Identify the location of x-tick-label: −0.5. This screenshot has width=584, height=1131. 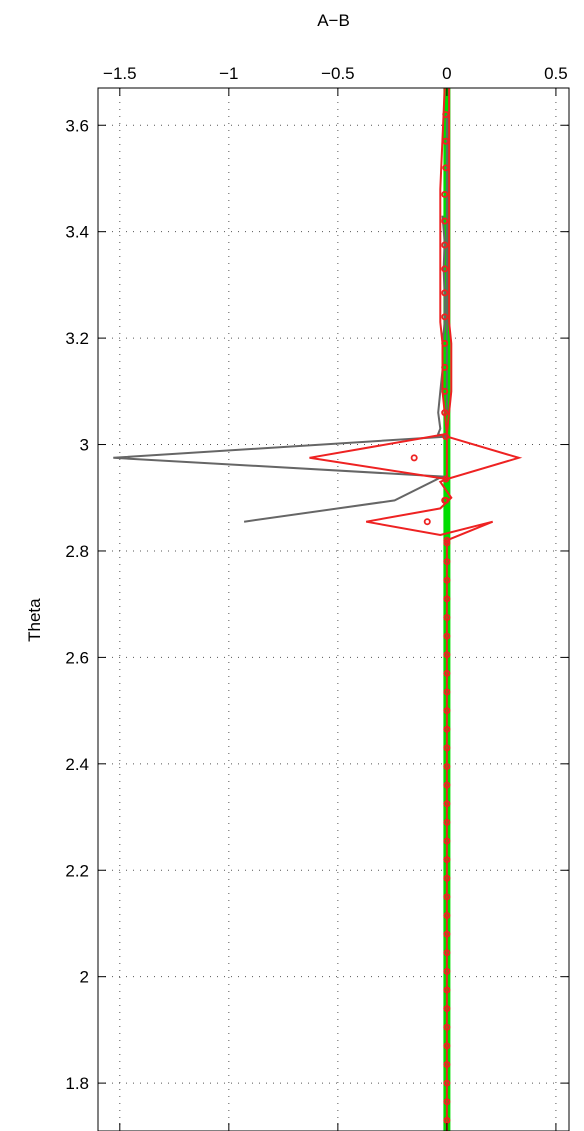
(338, 73).